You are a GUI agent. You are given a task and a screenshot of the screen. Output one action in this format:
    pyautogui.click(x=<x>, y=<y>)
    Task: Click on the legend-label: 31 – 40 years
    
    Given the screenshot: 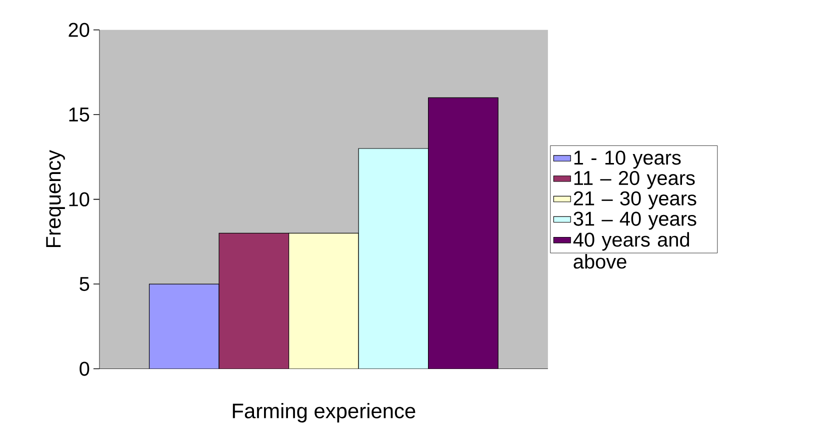 What is the action you would take?
    pyautogui.click(x=635, y=221)
    